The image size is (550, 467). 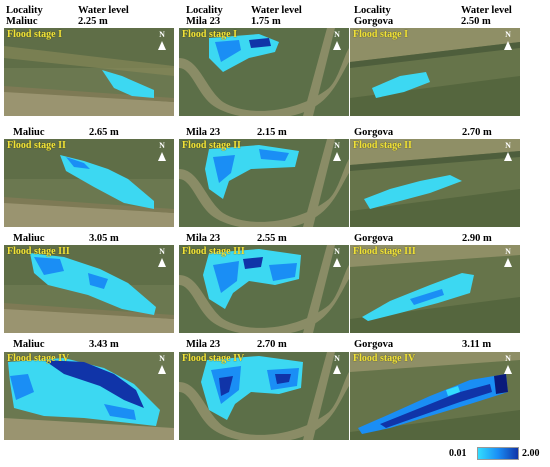 What do you see at coordinates (458, 453) in the screenshot?
I see `legend-min-label: 0.01` at bounding box center [458, 453].